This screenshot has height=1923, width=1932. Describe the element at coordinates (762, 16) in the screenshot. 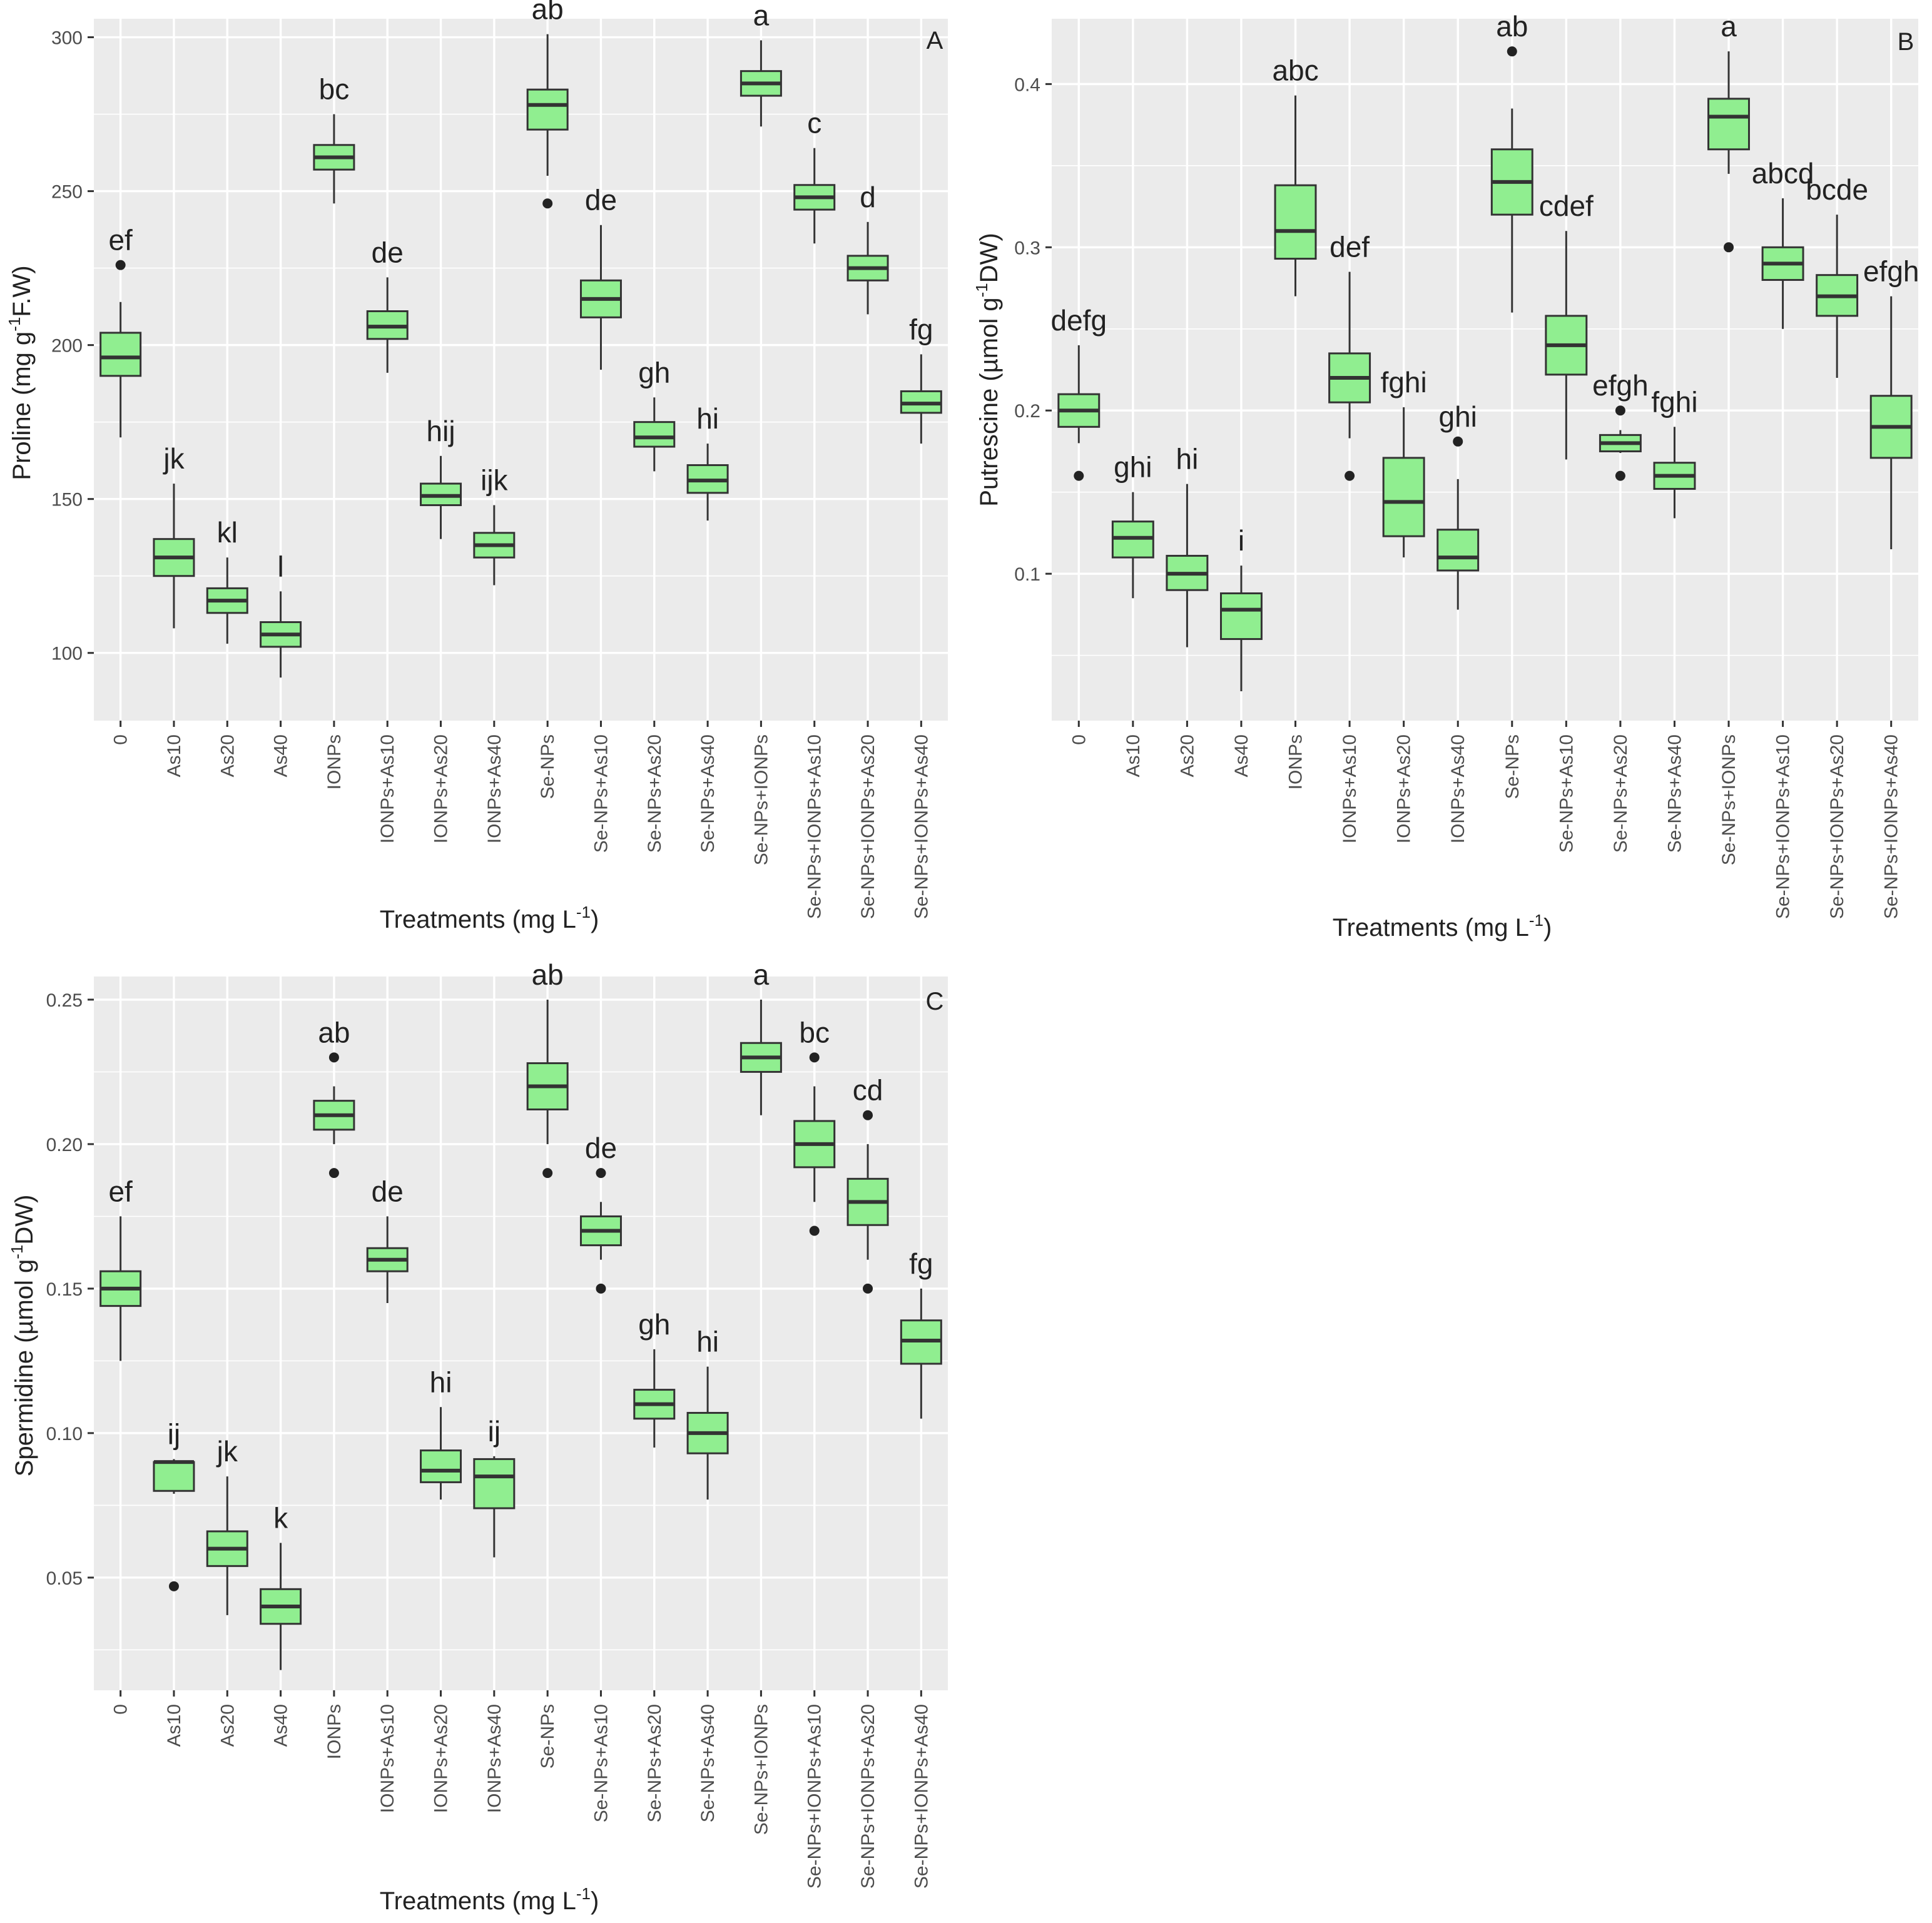

I see `significance-letter: a` at that location.